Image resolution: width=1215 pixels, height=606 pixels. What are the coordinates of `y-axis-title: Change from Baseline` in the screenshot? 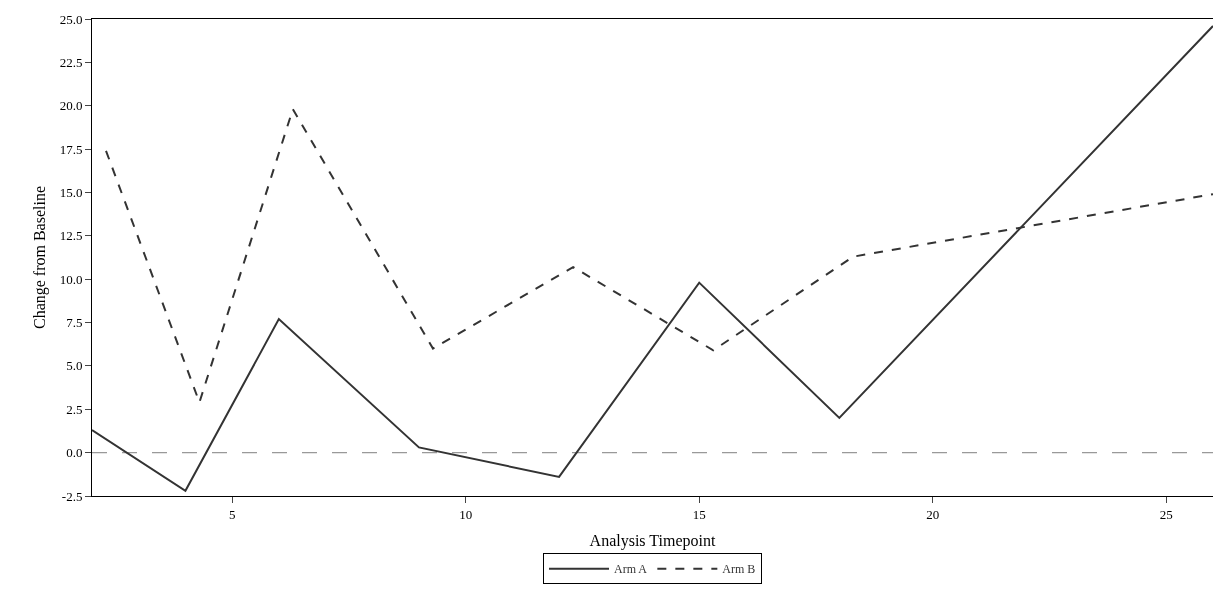 It's located at (39, 257).